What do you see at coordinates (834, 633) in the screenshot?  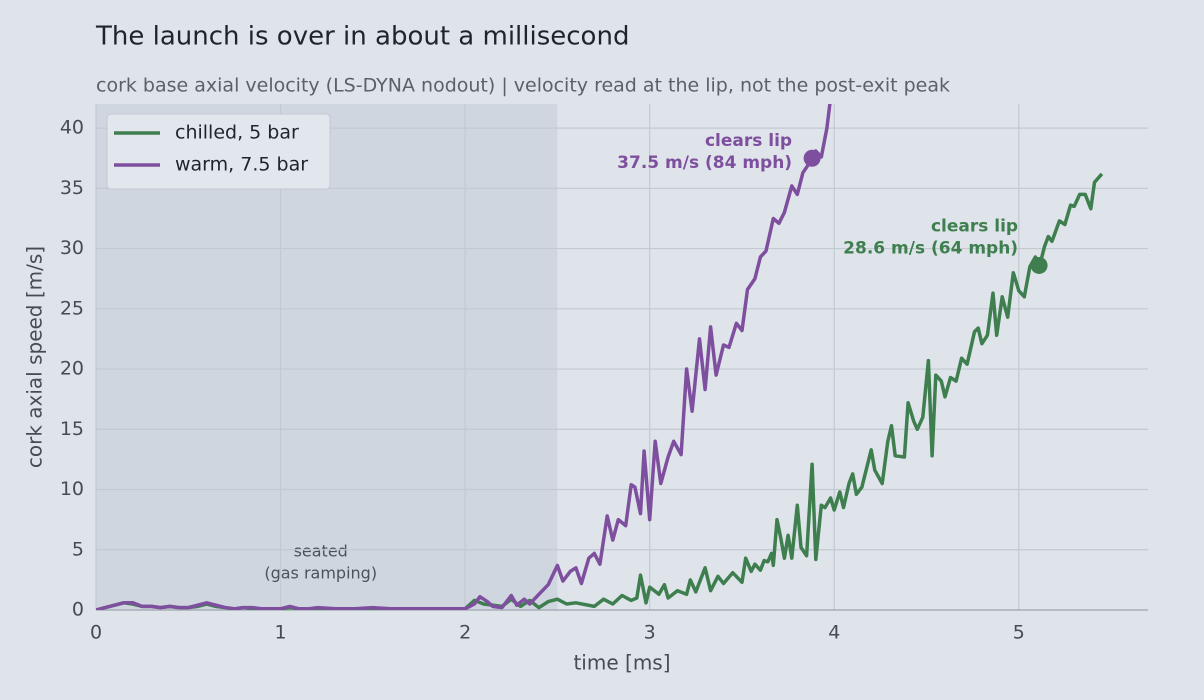 I see `x-tick-label: 4` at bounding box center [834, 633].